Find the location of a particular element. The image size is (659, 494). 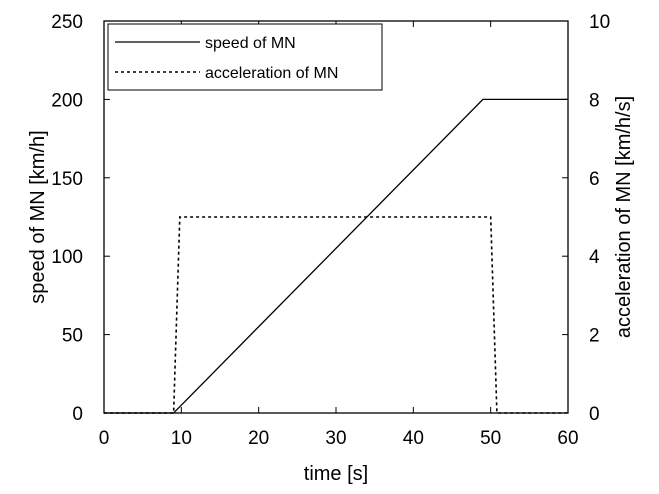

y-tick-label: 0 is located at coordinates (77, 414).